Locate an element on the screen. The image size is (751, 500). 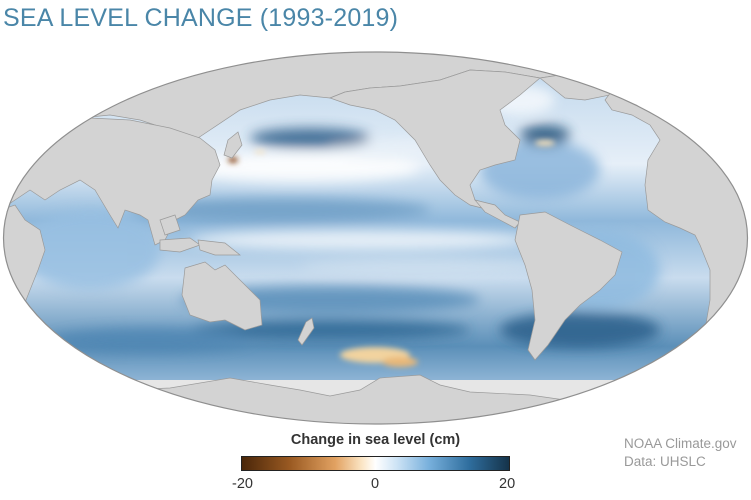
land-north-america is located at coordinates (435, 140).